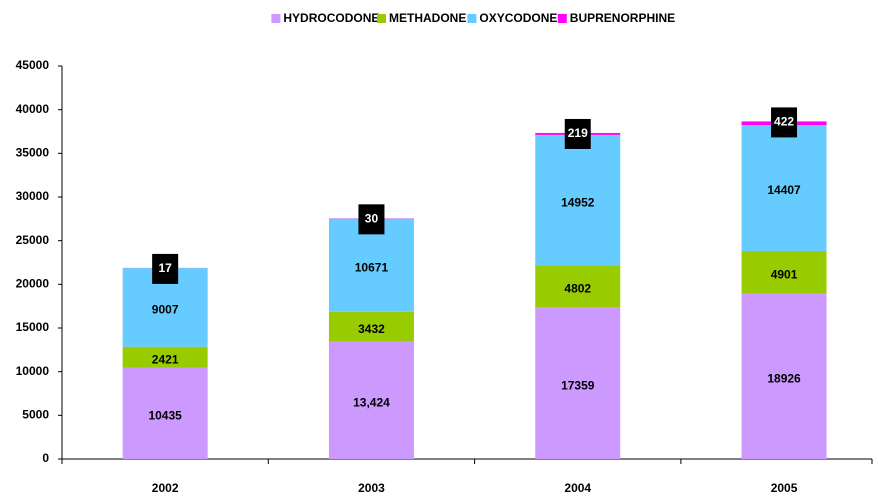 The image size is (878, 496). What do you see at coordinates (45, 458) in the screenshot?
I see `y-tick-label: 0` at bounding box center [45, 458].